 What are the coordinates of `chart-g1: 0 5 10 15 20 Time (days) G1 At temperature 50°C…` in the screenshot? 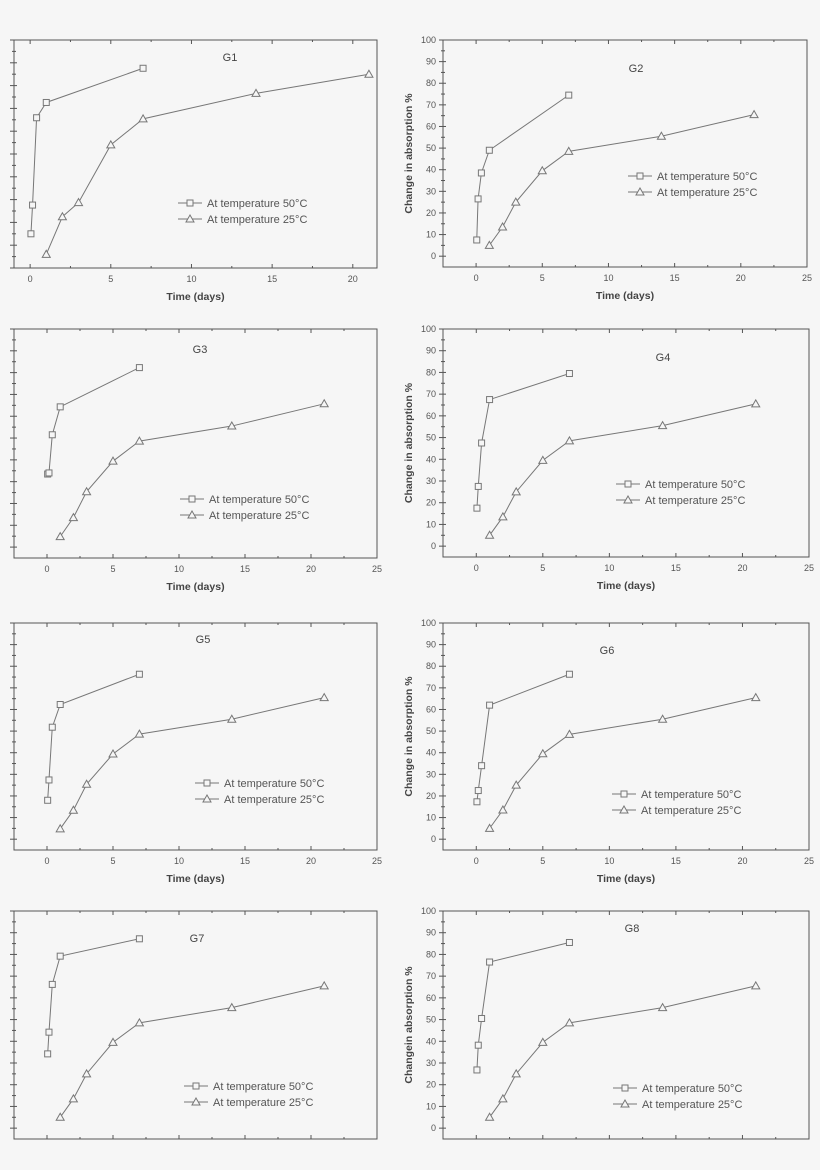 It's located at (194, 171).